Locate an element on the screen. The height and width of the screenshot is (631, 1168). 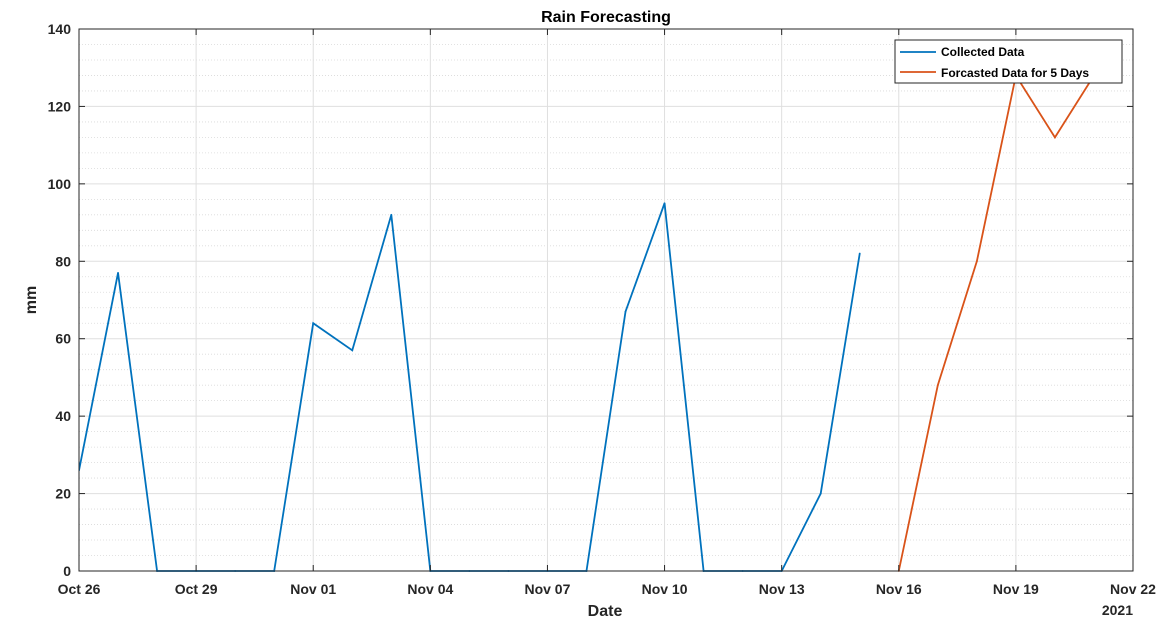
legend-label-forecast: Forcasted Data for 5 Days is located at coordinates (1015, 73).